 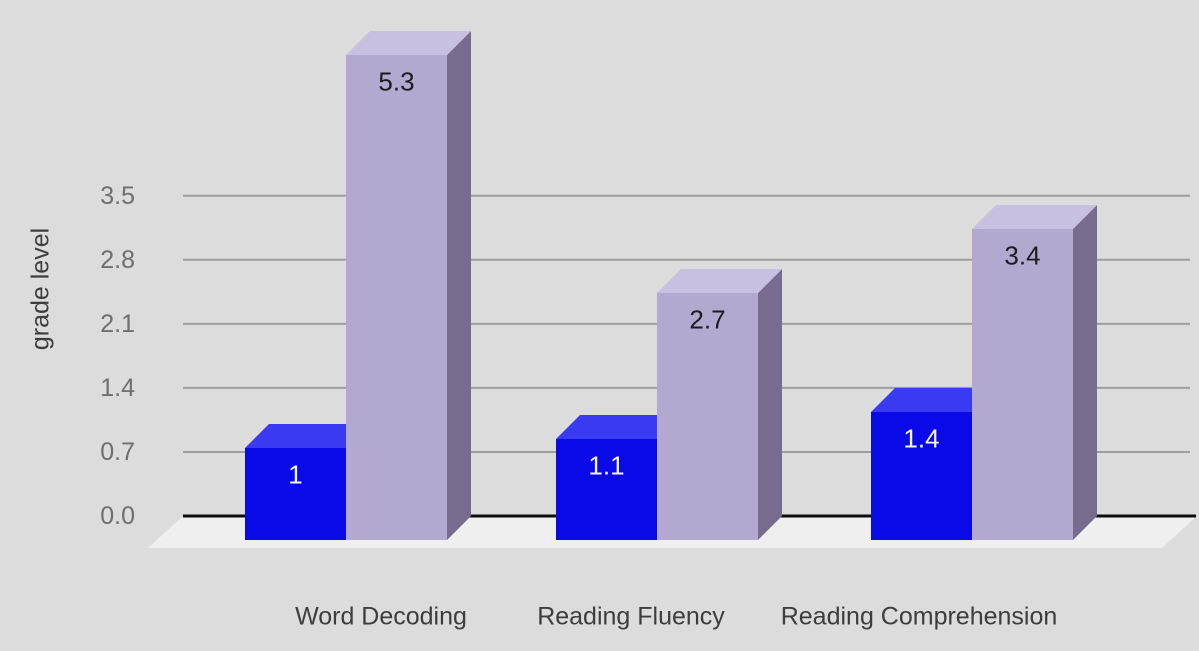 I want to click on y-tick-label: 1.4, so click(x=117, y=387).